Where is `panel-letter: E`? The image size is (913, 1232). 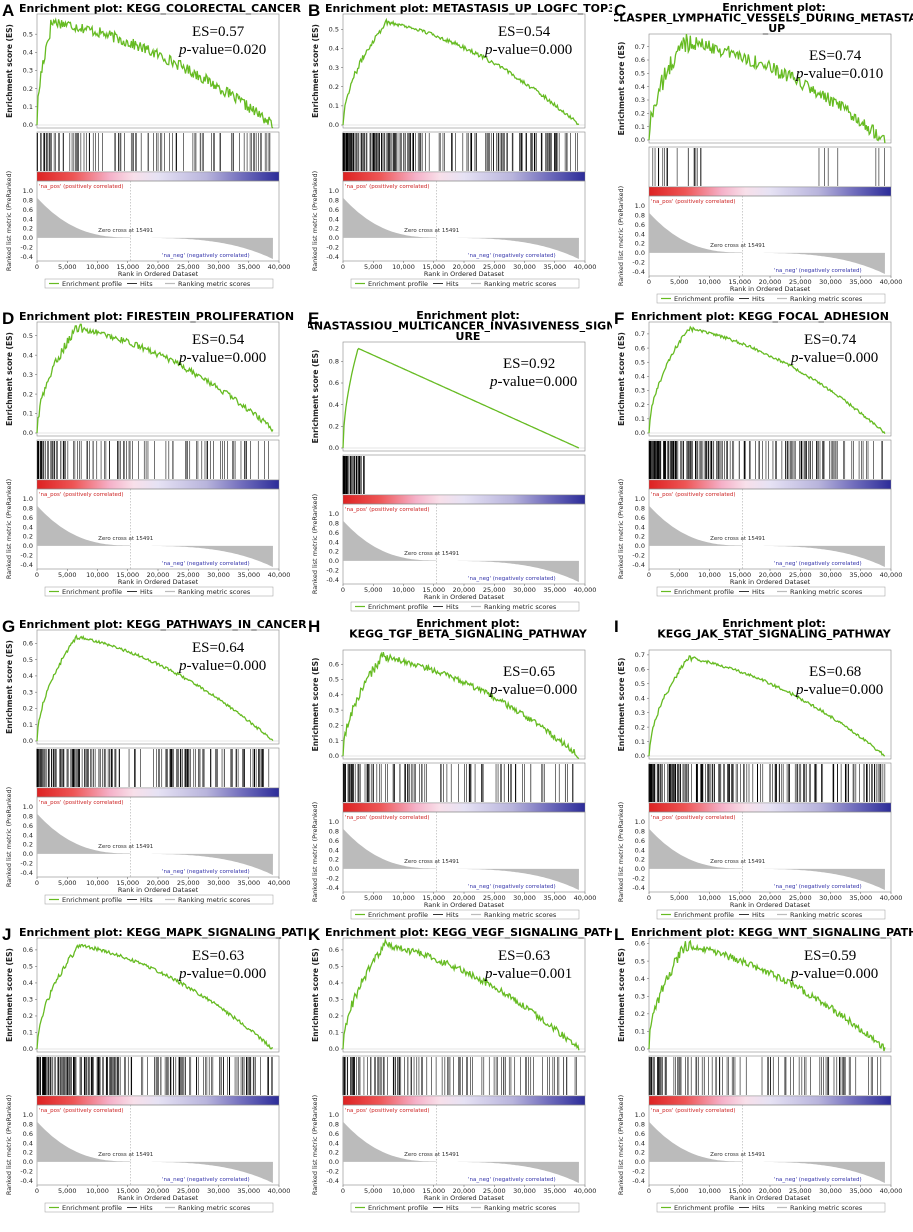
panel-letter: E is located at coordinates (313, 318).